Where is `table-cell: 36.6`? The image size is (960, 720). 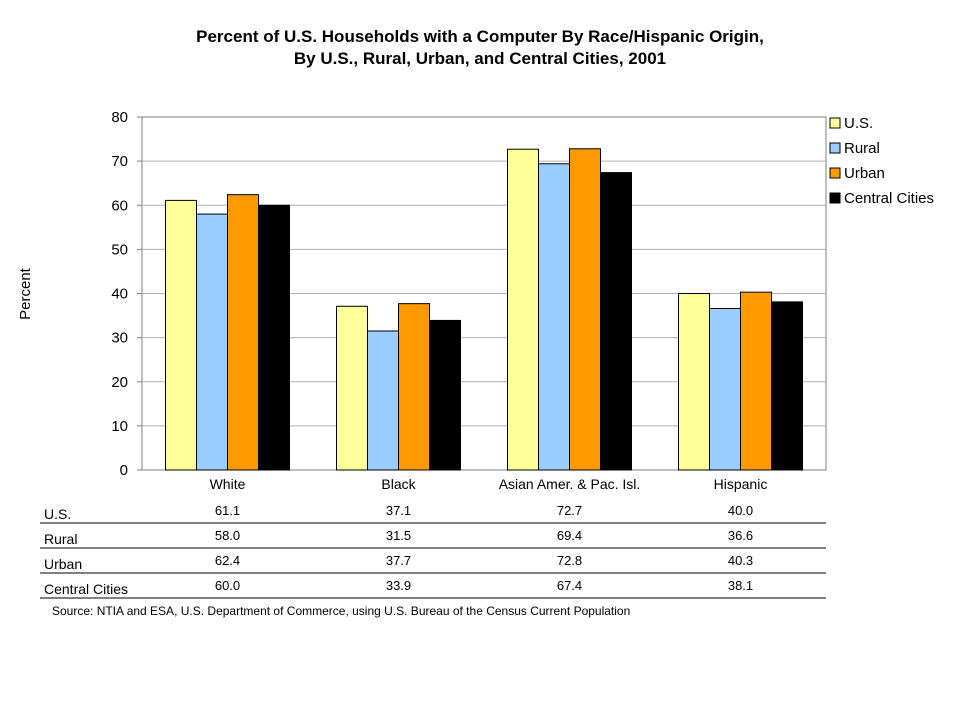 table-cell: 36.6 is located at coordinates (740, 535).